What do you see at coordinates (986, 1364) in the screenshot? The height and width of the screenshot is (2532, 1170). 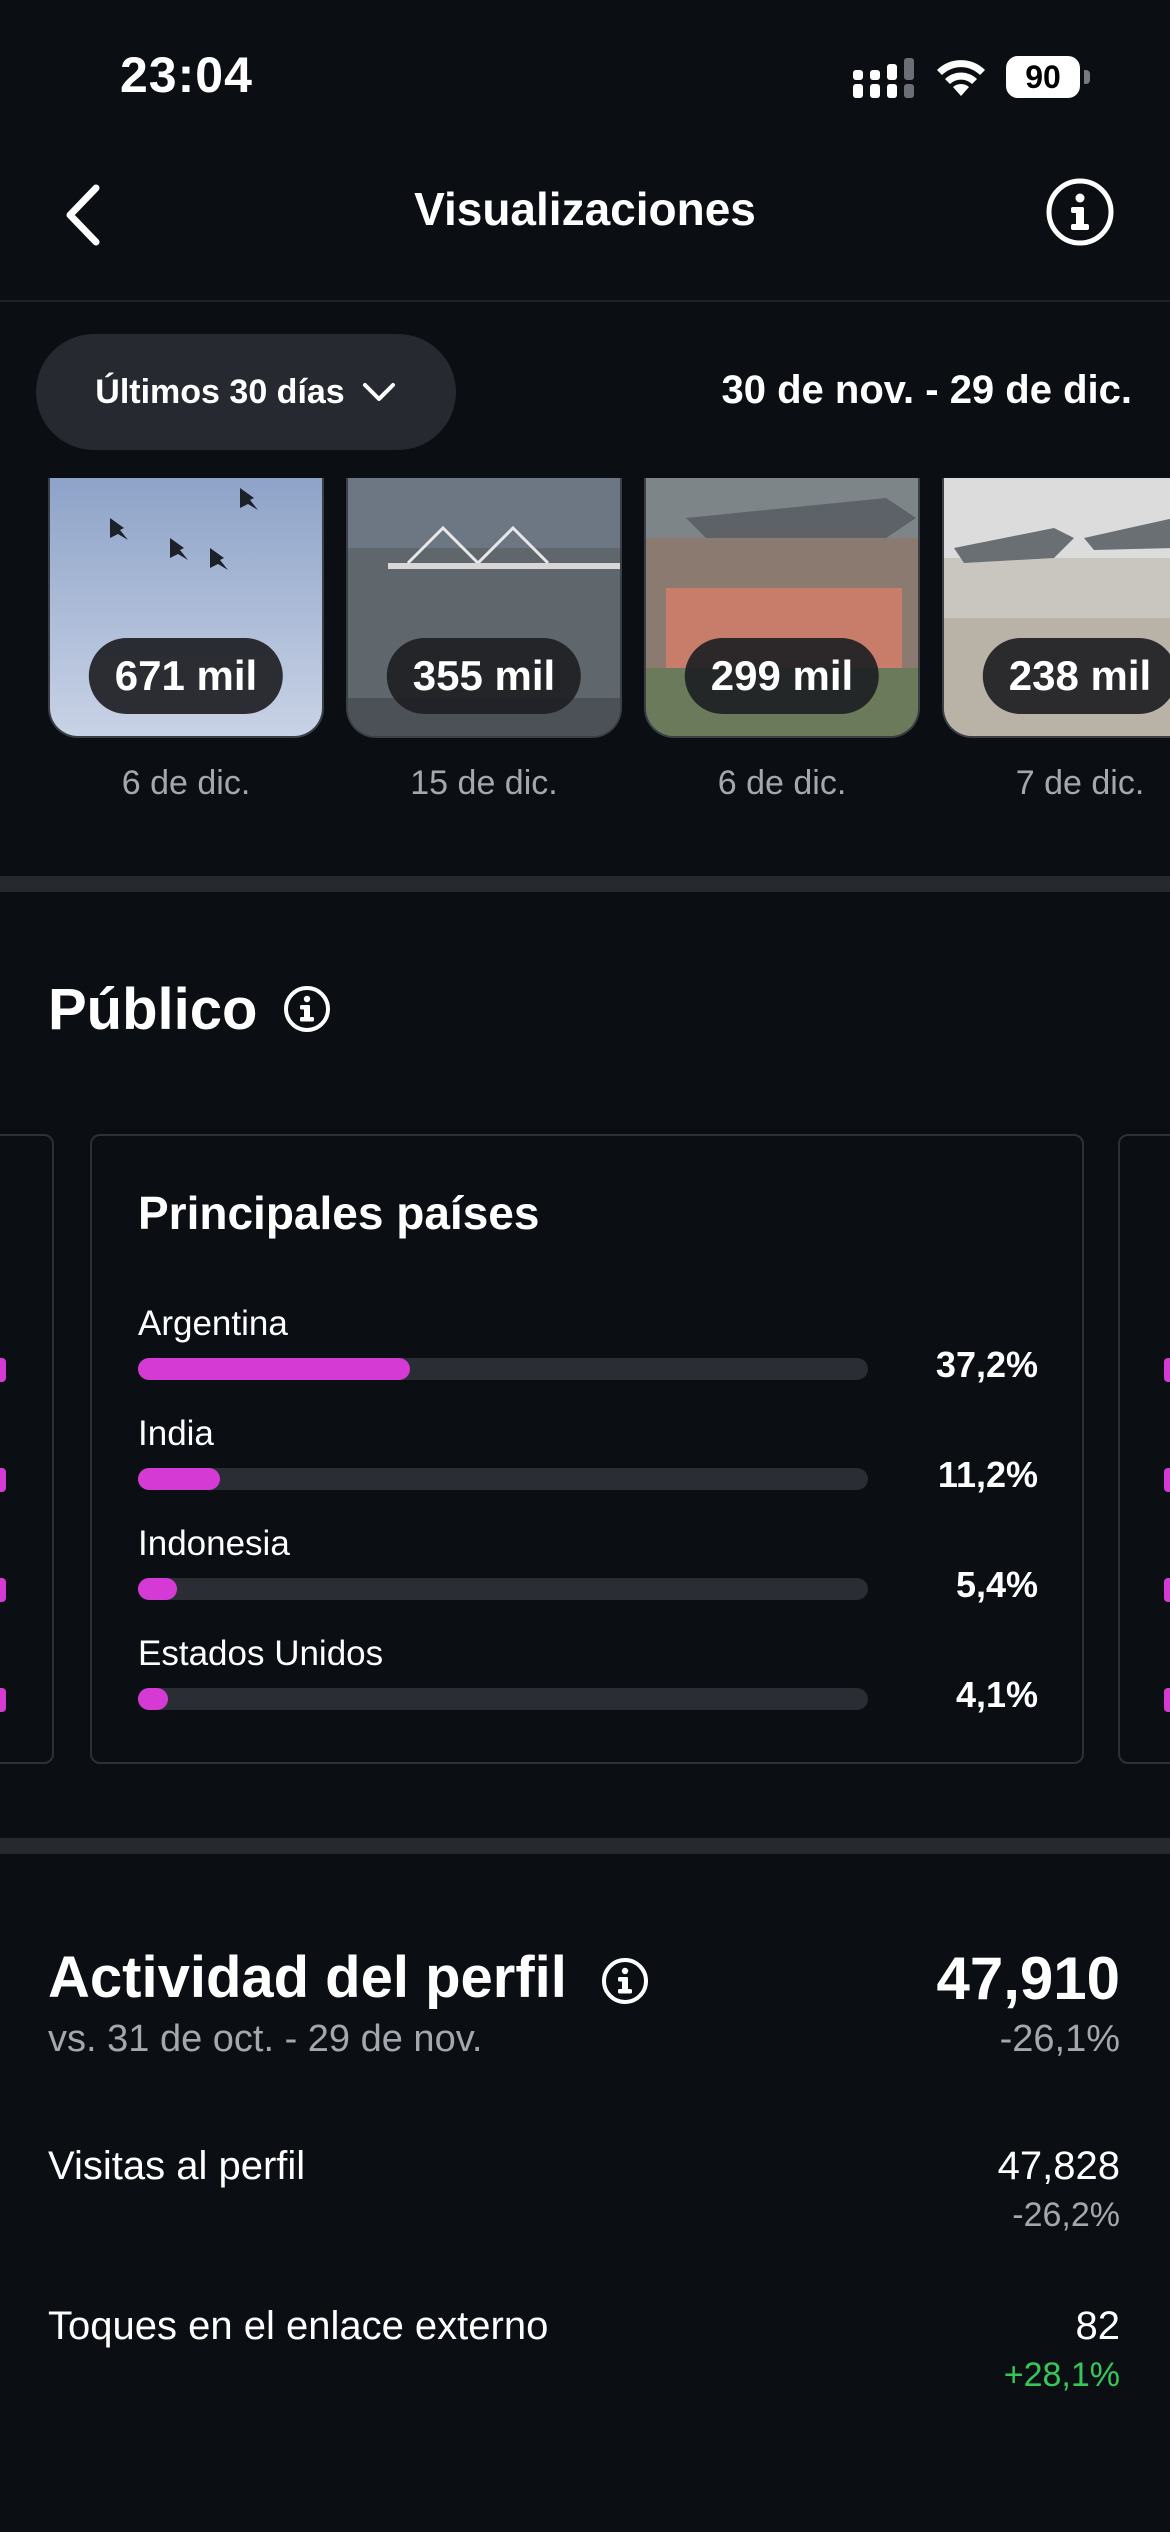 I see `country-percentage: 37,2%` at bounding box center [986, 1364].